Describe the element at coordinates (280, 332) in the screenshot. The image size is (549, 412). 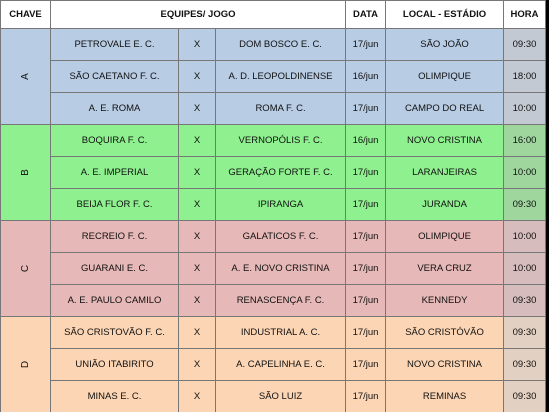
I see `away-team: INDUSTRIAL A. C.` at that location.